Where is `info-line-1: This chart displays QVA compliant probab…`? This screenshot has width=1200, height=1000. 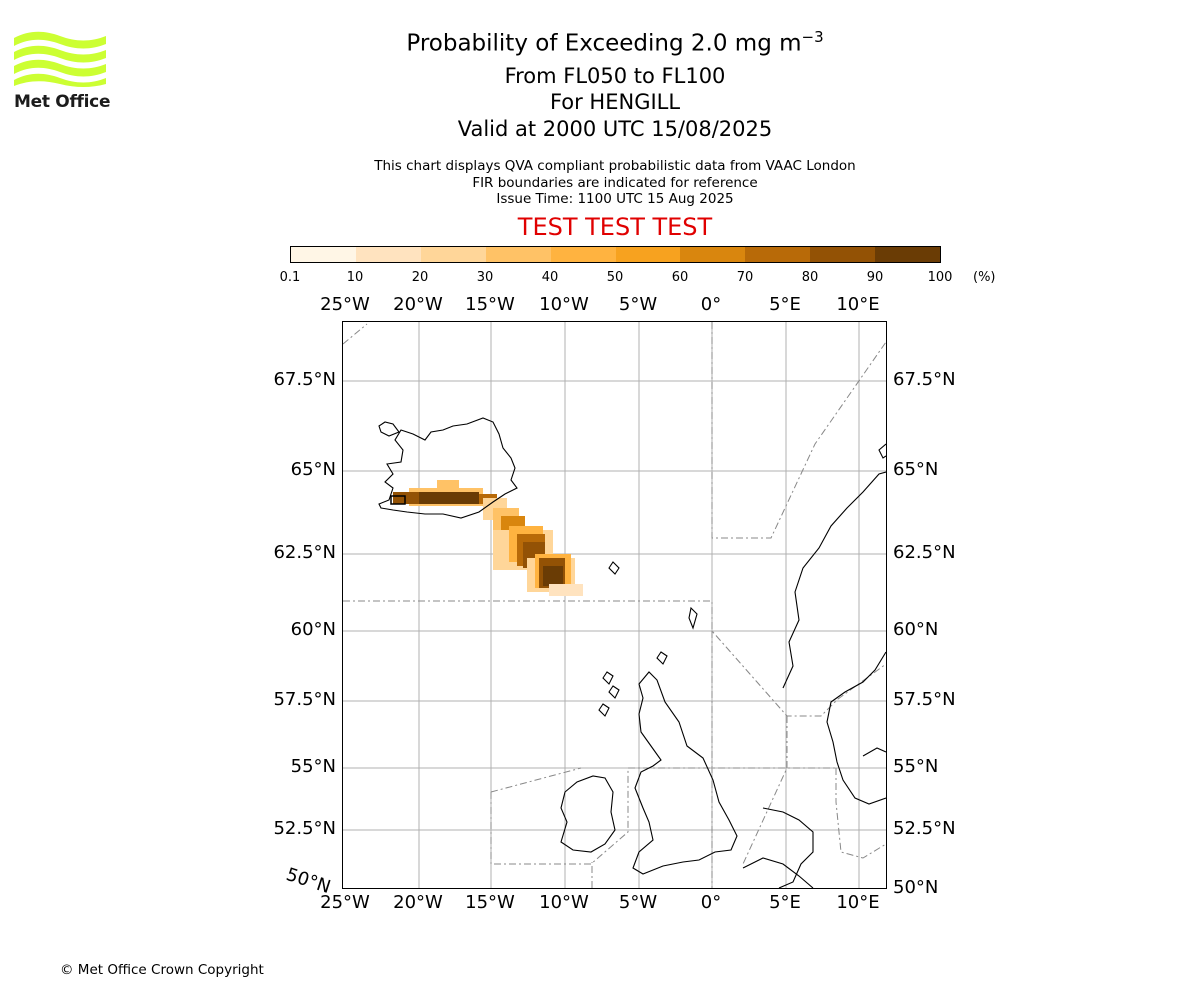 info-line-1: This chart displays QVA compliant probab… is located at coordinates (615, 166).